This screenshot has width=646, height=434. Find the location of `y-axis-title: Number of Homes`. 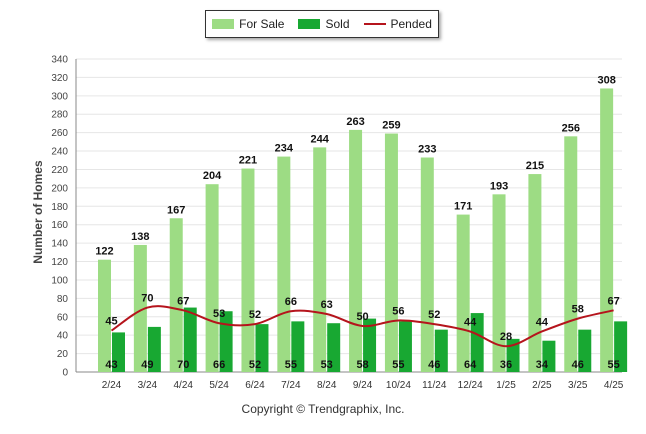

y-axis-title: Number of Homes is located at coordinates (38, 212).